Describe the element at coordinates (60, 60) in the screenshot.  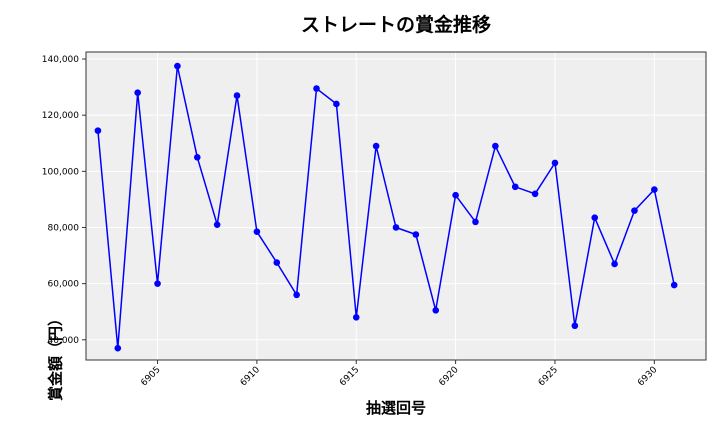
I see `y-tick-label: 140,000` at that location.